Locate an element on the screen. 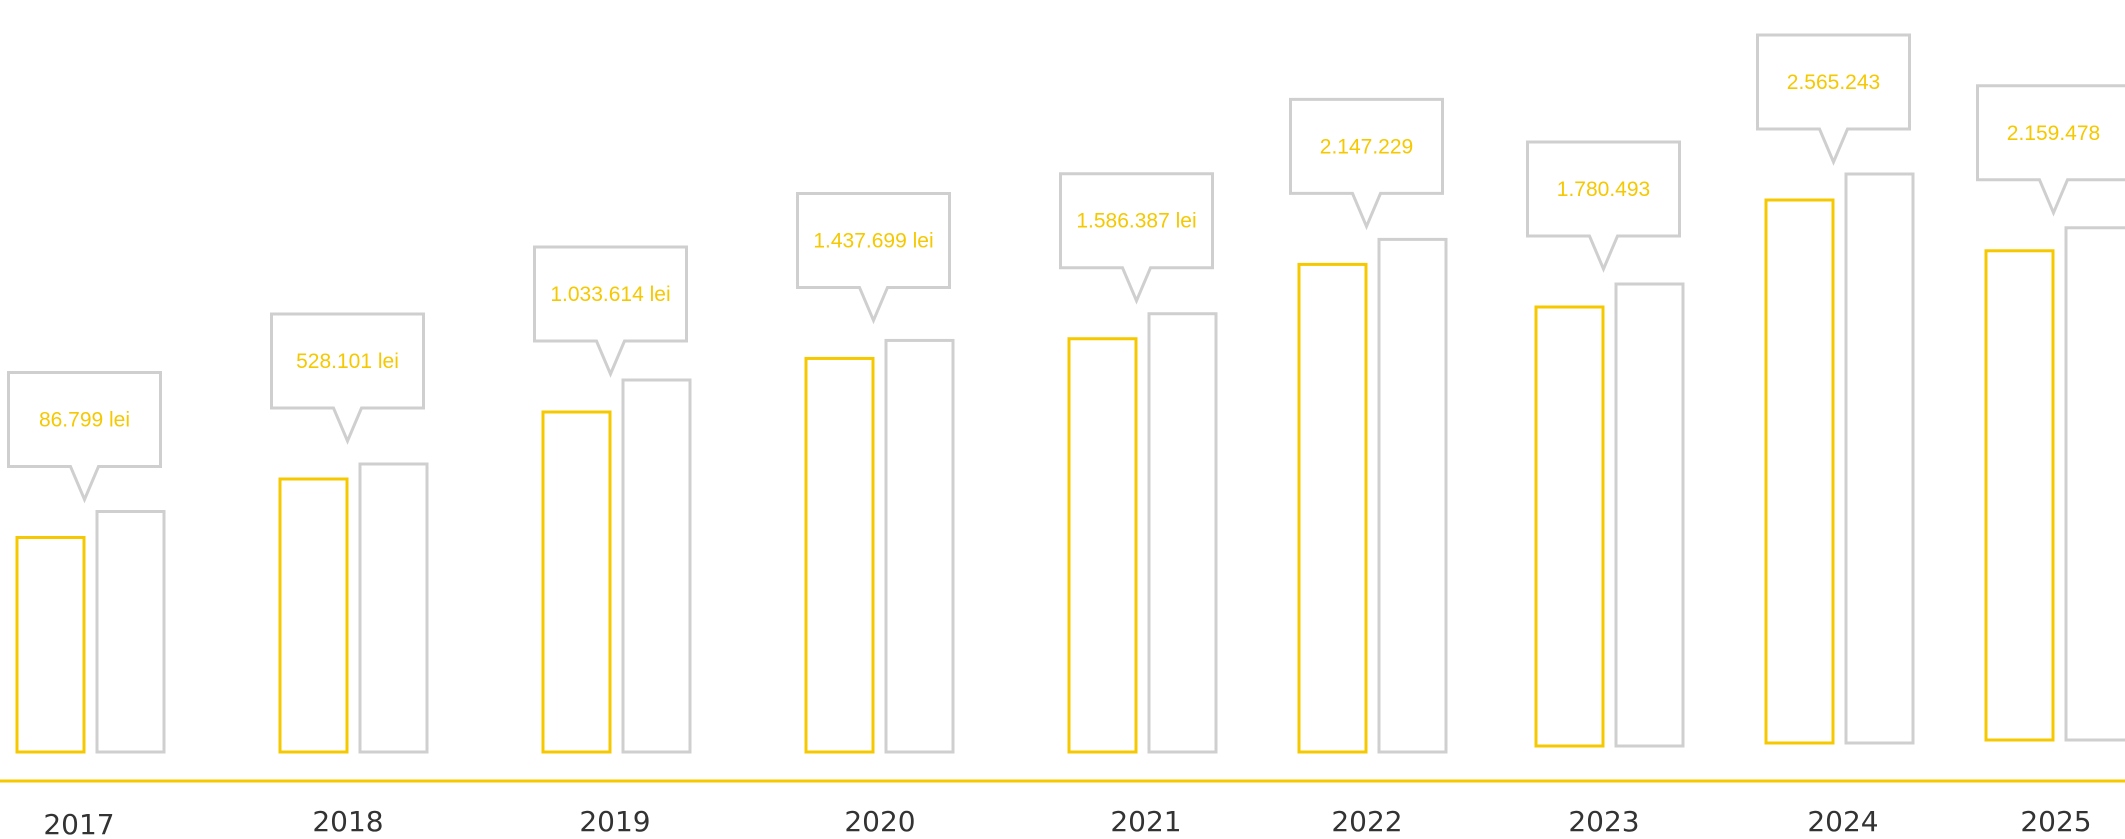  bar-2022-primary is located at coordinates (1332, 508).